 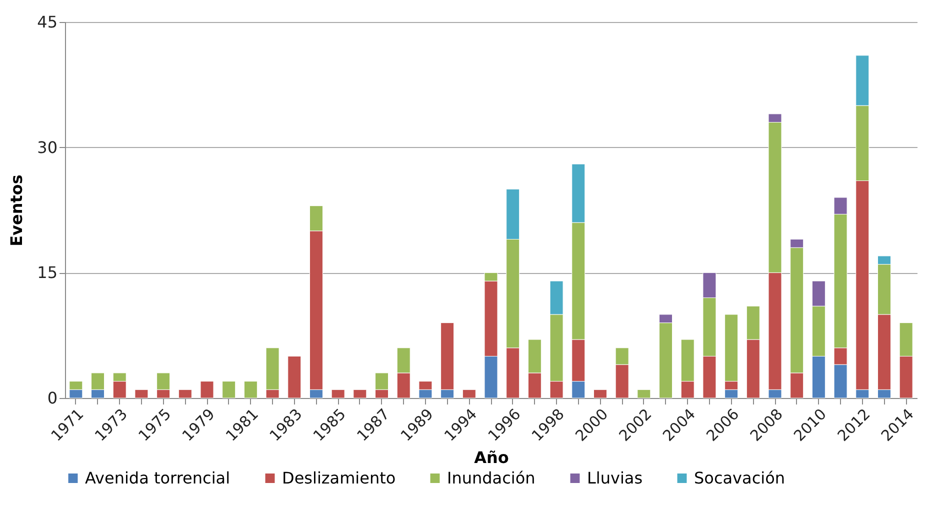 I want to click on legend-label: Inundación, so click(x=491, y=478).